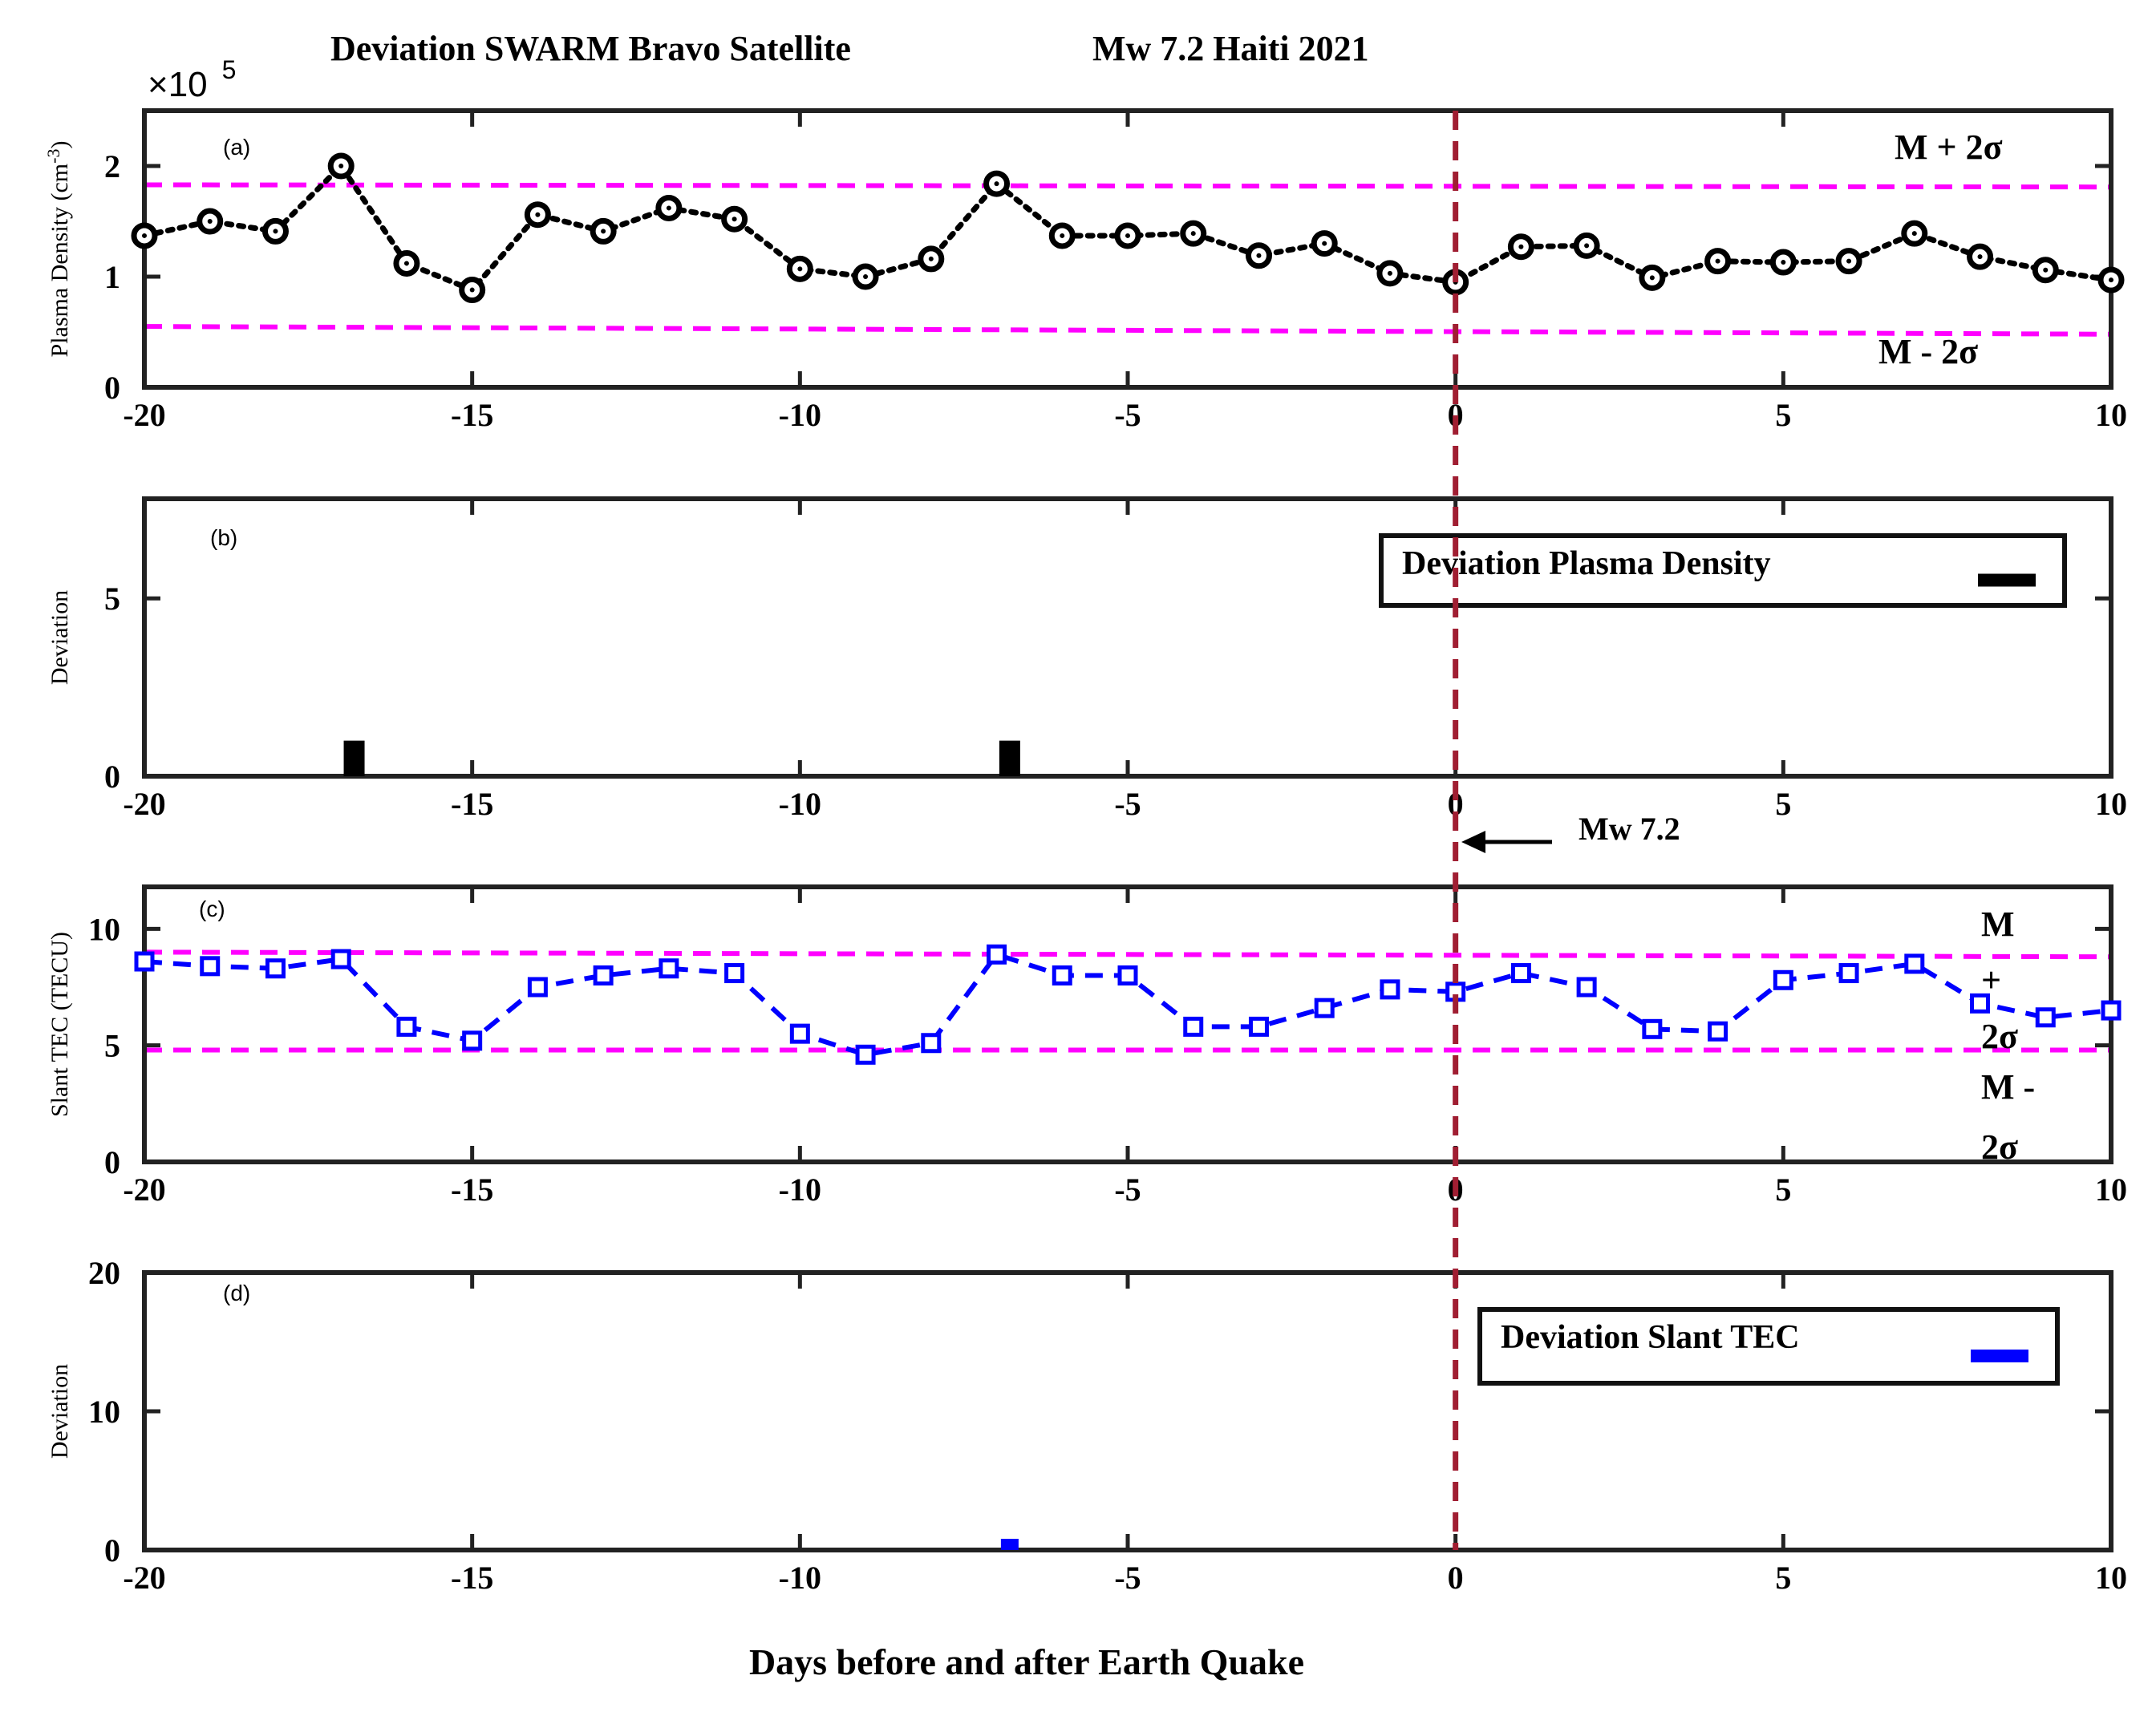 The image size is (2156, 1716). I want to click on legend-frame, so click(1723, 570).